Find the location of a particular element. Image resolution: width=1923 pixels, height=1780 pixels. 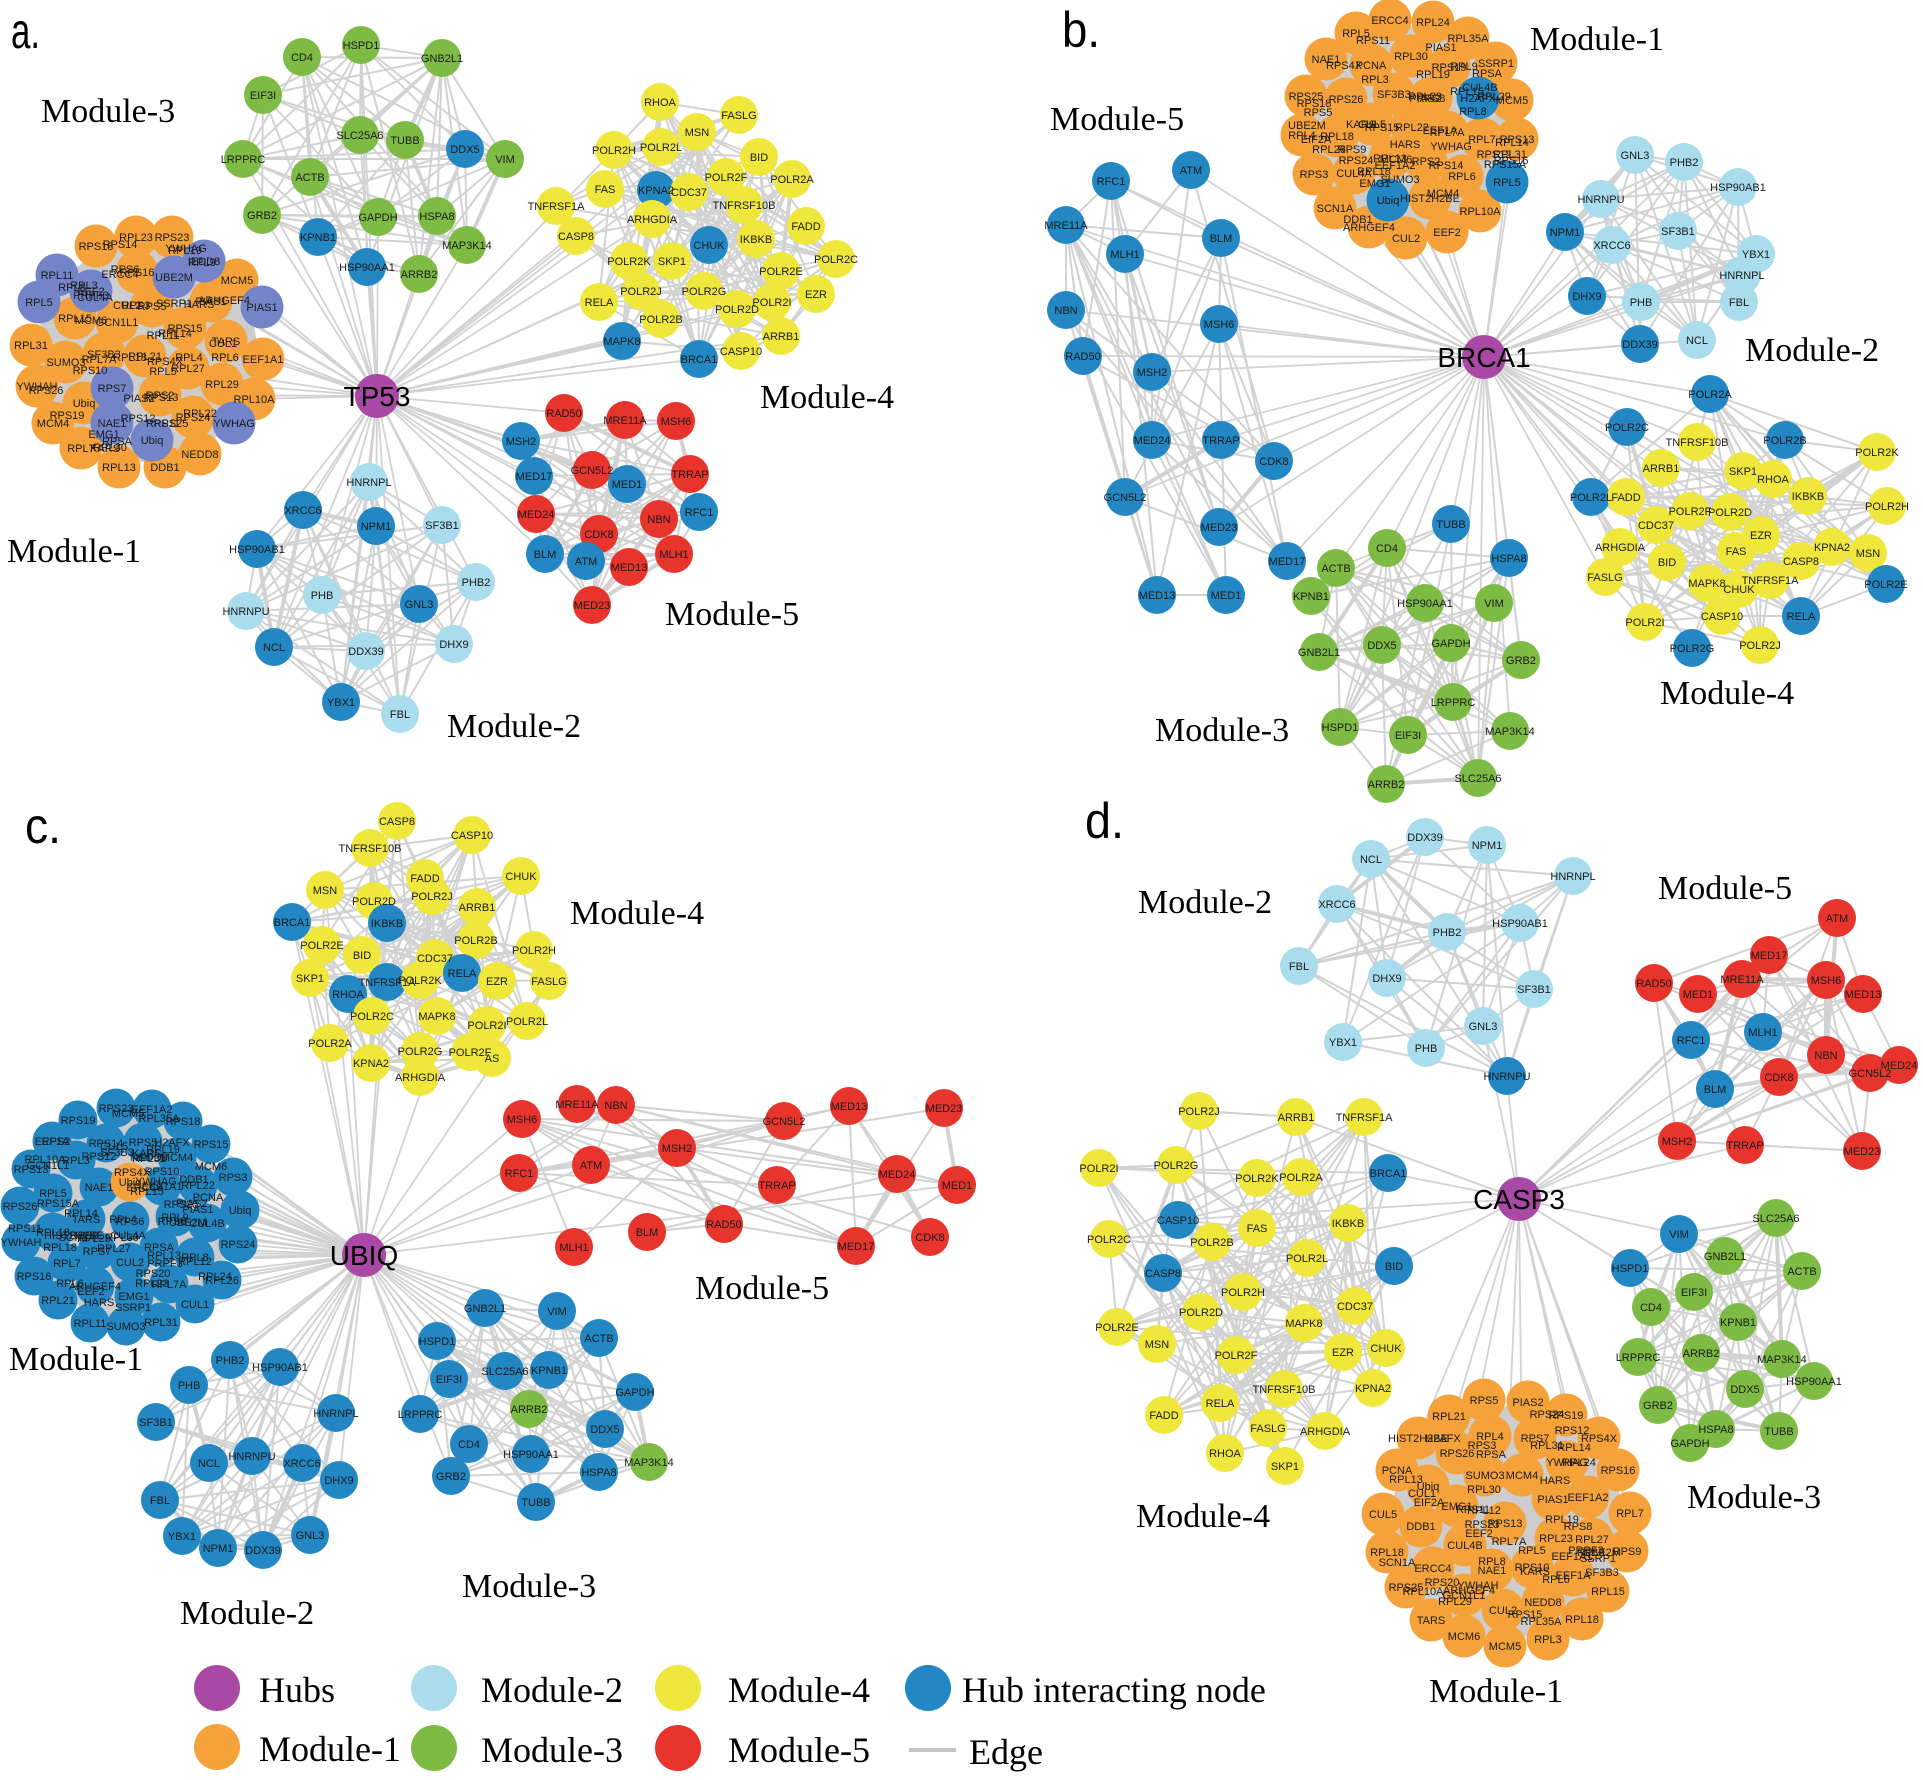

svg-text: RPL6 is located at coordinates (70, 1284).